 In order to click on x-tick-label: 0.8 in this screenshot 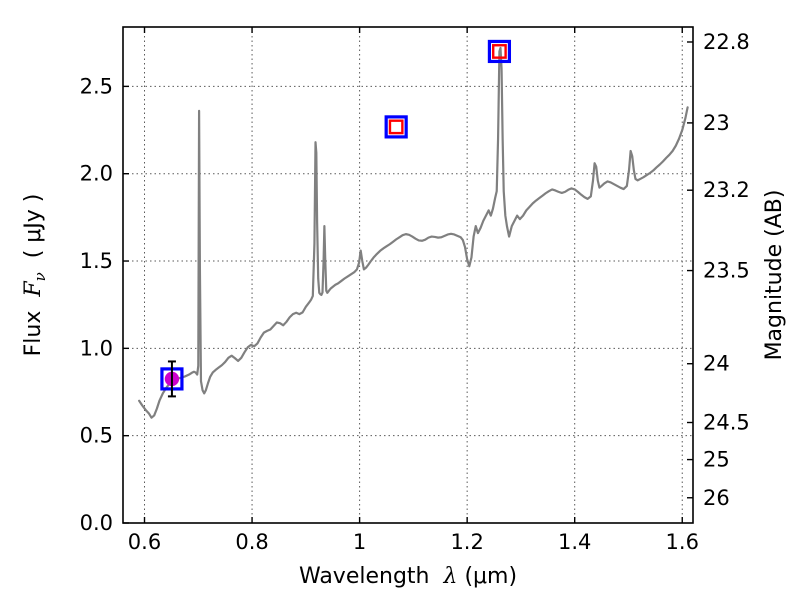, I will do `click(251, 542)`.